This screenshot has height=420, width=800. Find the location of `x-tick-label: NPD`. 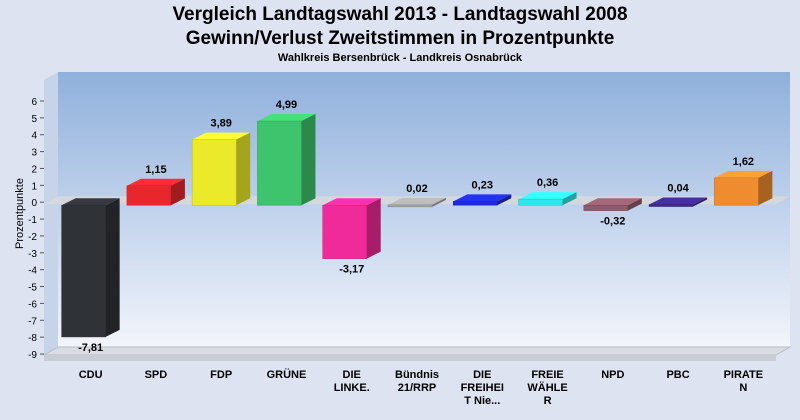

x-tick-label: NPD is located at coordinates (612, 375).